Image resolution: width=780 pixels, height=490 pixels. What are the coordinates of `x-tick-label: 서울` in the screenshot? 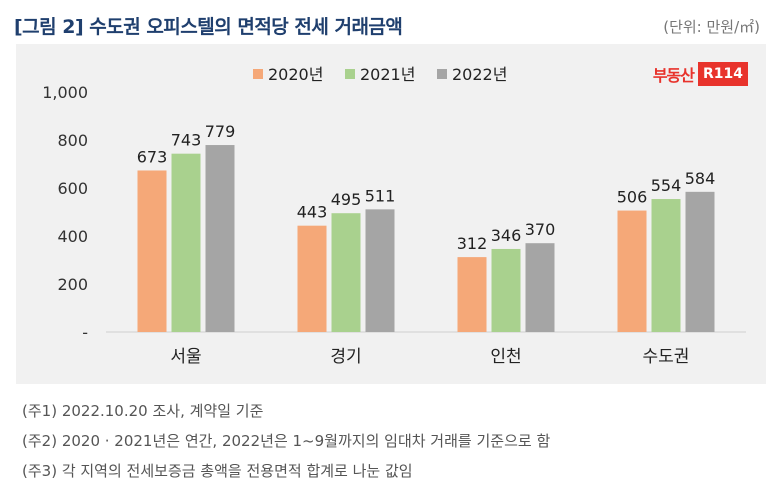 It's located at (185, 357).